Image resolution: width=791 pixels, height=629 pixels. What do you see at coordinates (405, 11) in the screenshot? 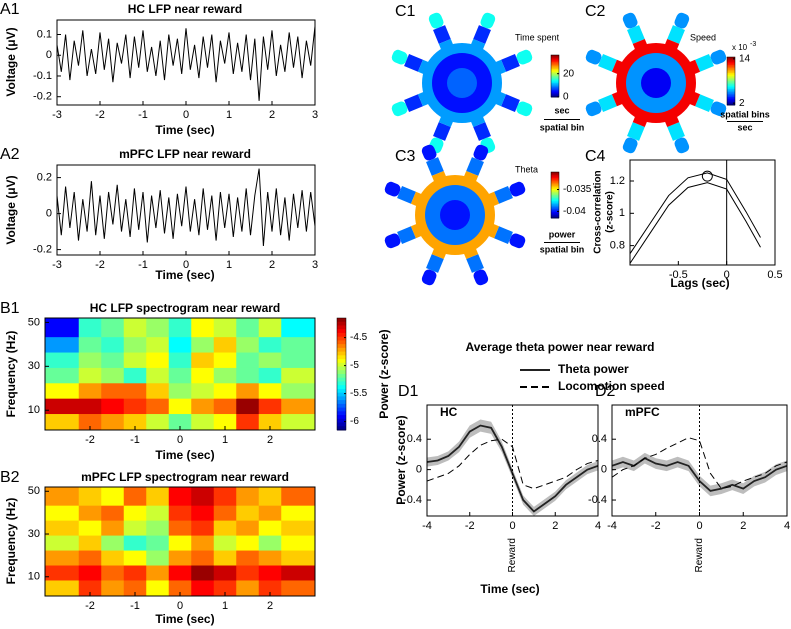
I see `panel-label: C1` at bounding box center [405, 11].